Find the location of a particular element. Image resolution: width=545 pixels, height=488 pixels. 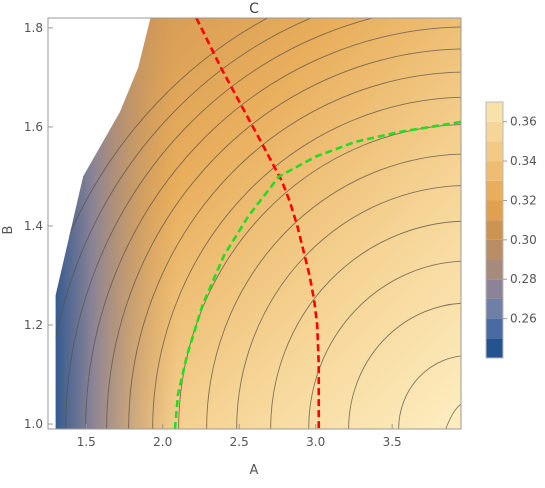

y-tick-label: 1.8 is located at coordinates (33, 28).